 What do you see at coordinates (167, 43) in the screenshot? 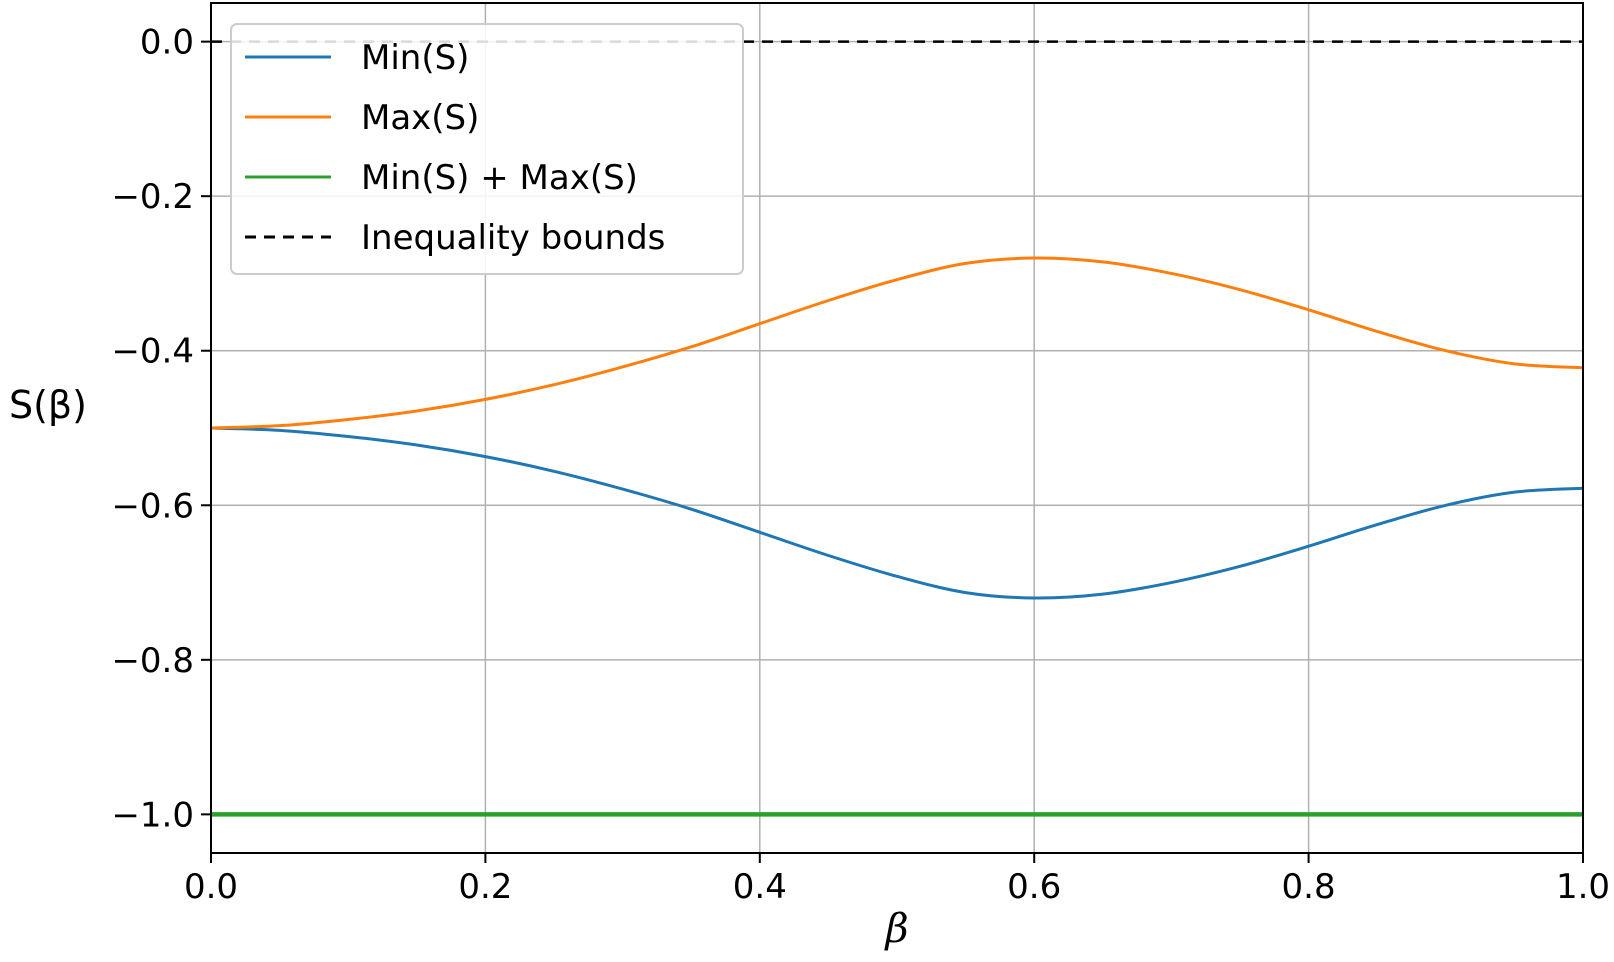
I see `y-tick-label: 0.0` at bounding box center [167, 43].